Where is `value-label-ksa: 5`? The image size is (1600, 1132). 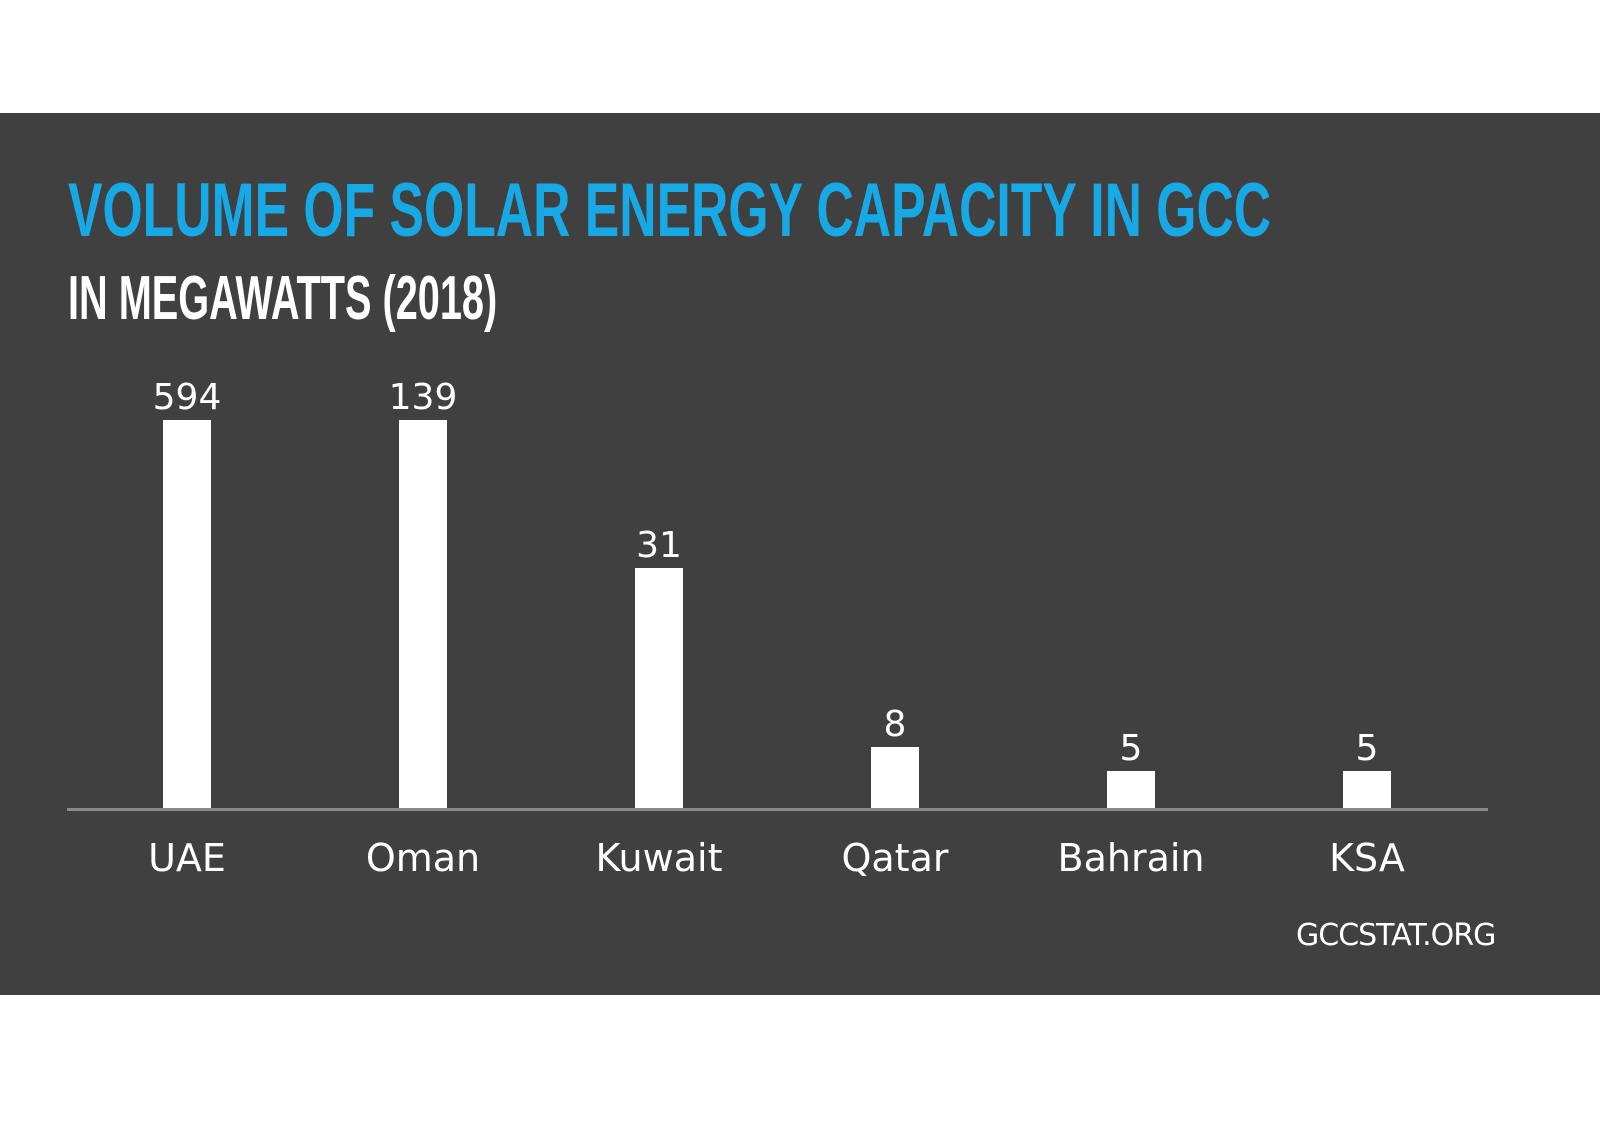 value-label-ksa: 5 is located at coordinates (1367, 748).